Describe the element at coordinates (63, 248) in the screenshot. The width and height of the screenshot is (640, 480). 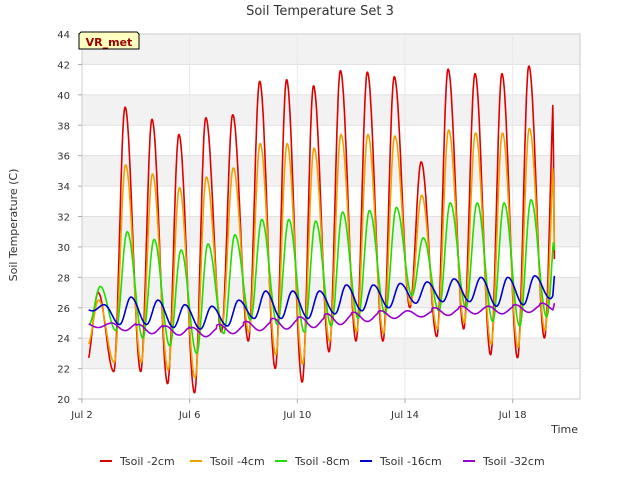
I see `y-tick-label: 30` at that location.